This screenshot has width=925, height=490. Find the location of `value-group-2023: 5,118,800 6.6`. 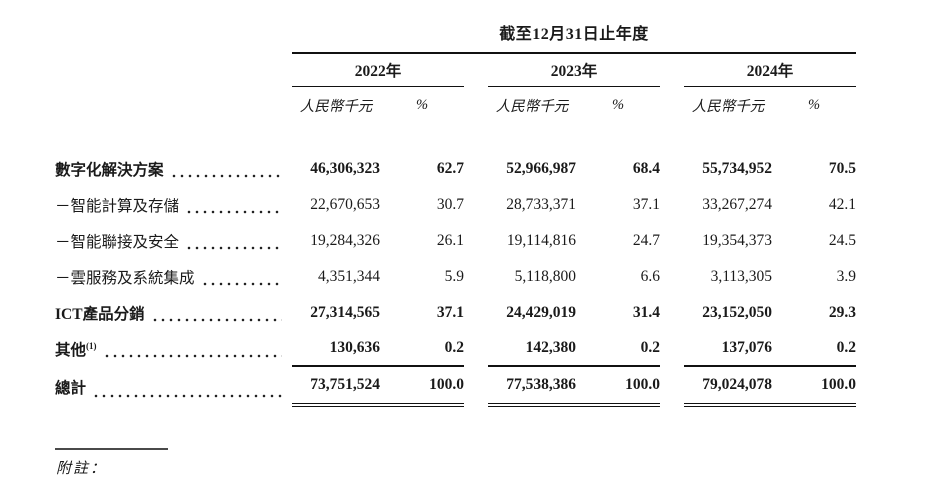

value-group-2023: 5,118,800 6.6 is located at coordinates (574, 277).